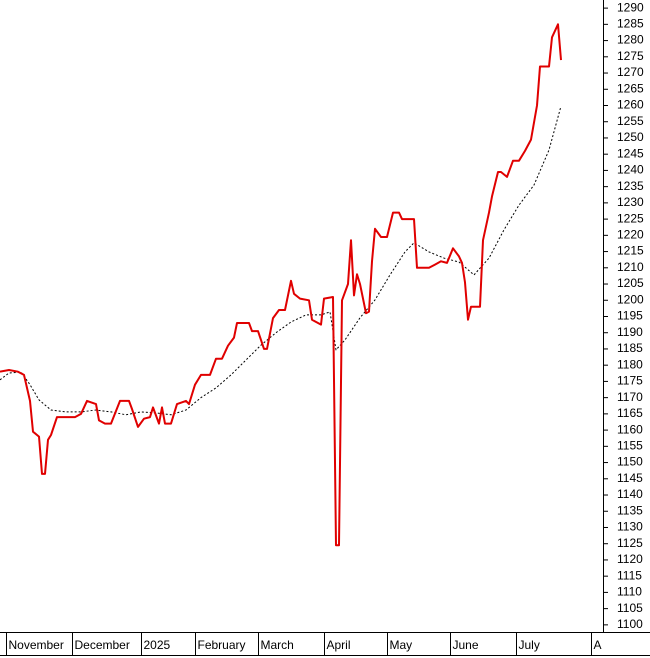  I want to click on y-tick-label: 1165, so click(630, 413).